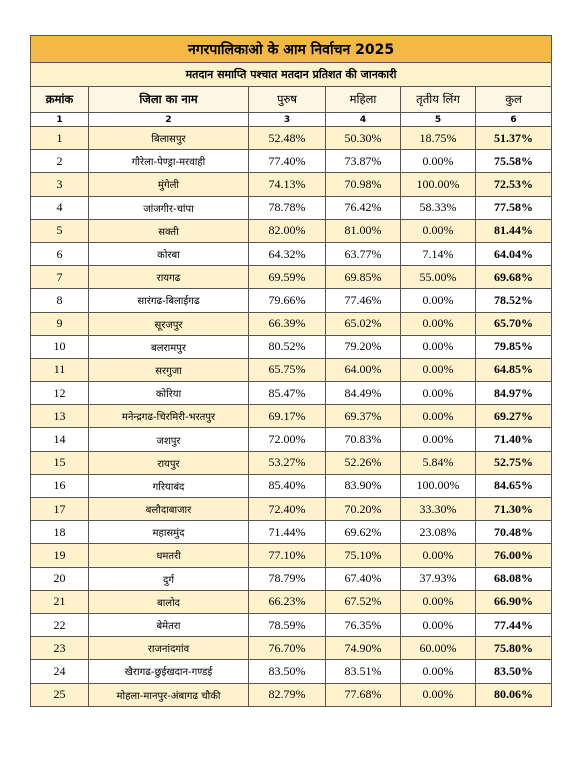 The image size is (575, 765). What do you see at coordinates (287, 184) in the screenshot?
I see `male: 74.13%` at bounding box center [287, 184].